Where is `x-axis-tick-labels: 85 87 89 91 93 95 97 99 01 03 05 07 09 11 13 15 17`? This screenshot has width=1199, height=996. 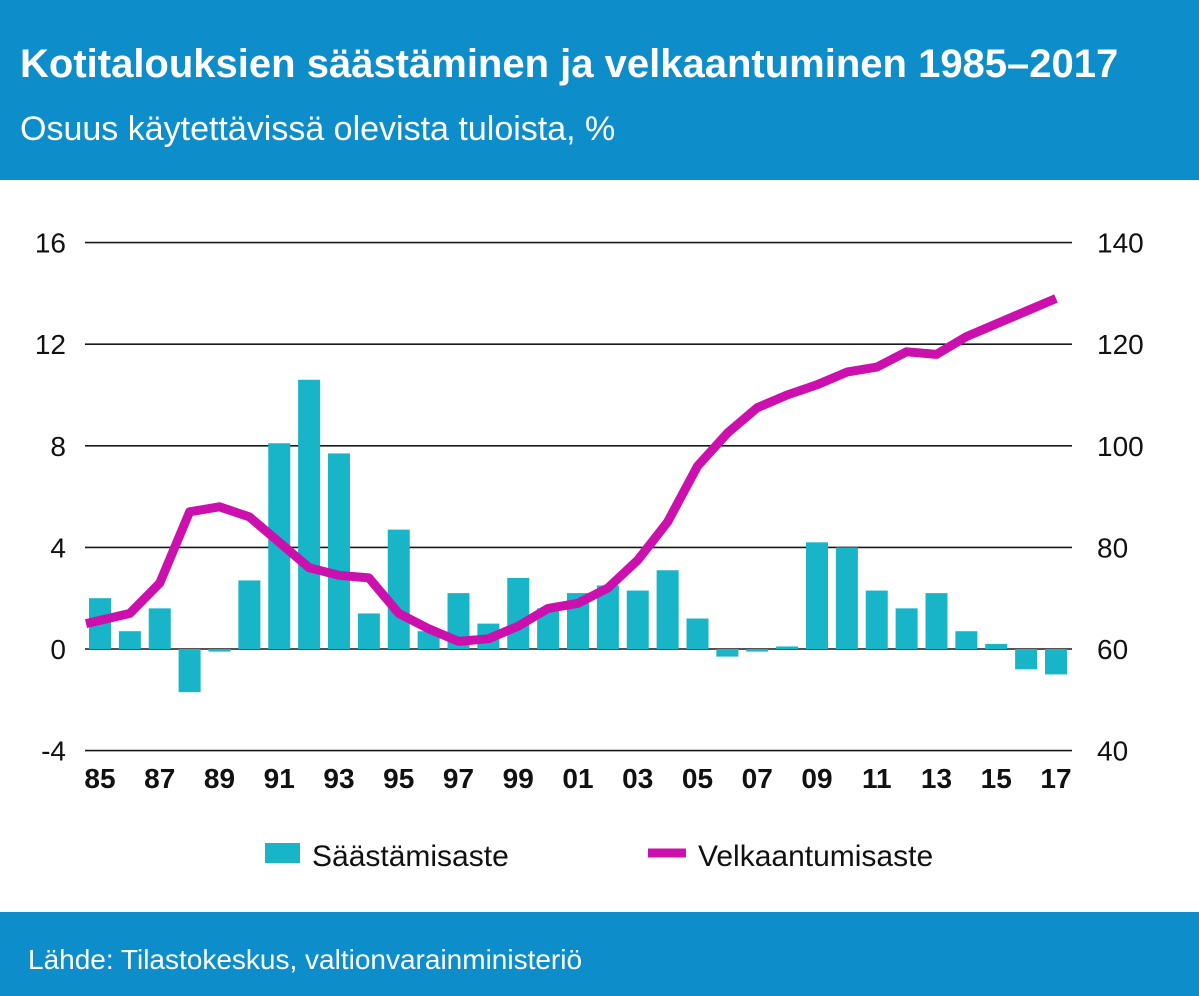
x-axis-tick-labels: 85 87 89 91 93 95 97 99 01 03 05 07 09 11 13 15 17 is located at coordinates (577, 778).